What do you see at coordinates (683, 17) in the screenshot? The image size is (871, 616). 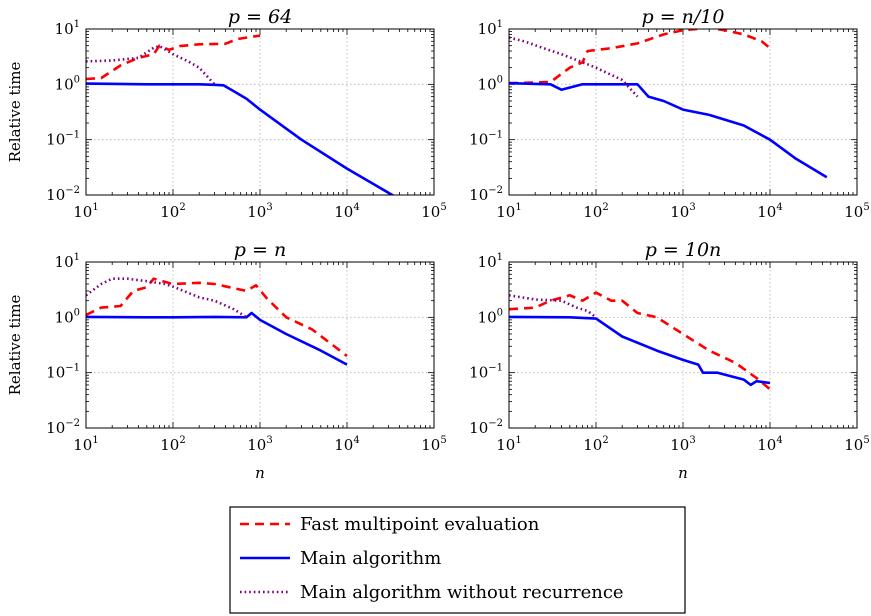 I see `panel-title: p = n/10` at bounding box center [683, 17].